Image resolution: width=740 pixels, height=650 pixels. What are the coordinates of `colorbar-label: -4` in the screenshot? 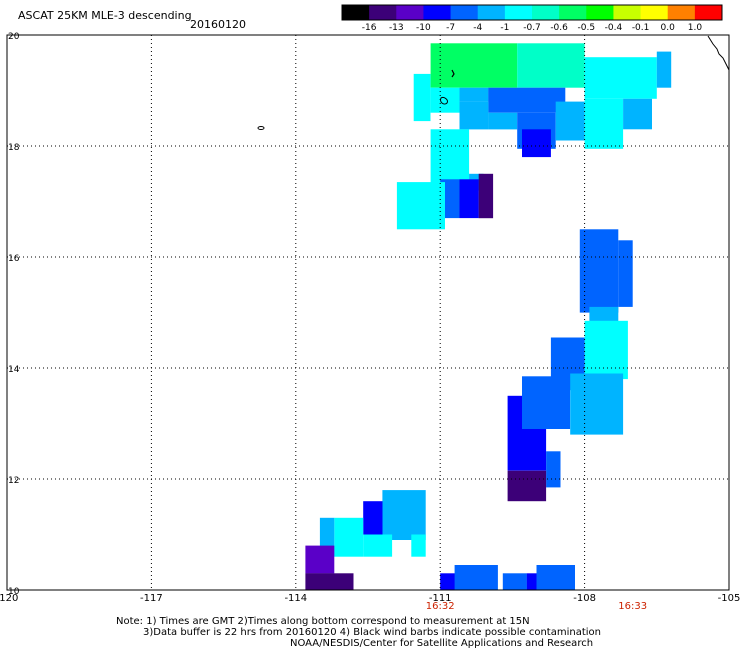 It's located at (477, 28).